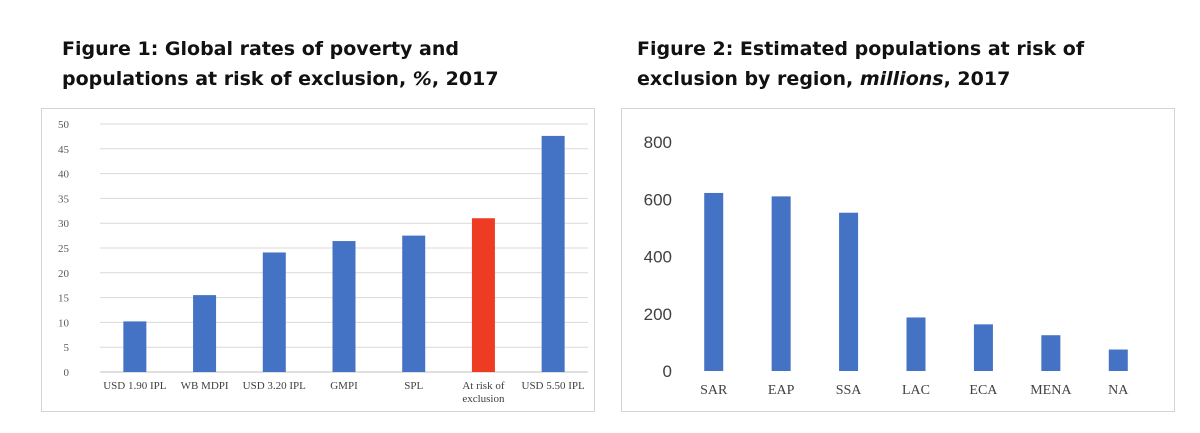  Describe the element at coordinates (422, 79) in the screenshot. I see `figure-1-title-unit: %` at that location.